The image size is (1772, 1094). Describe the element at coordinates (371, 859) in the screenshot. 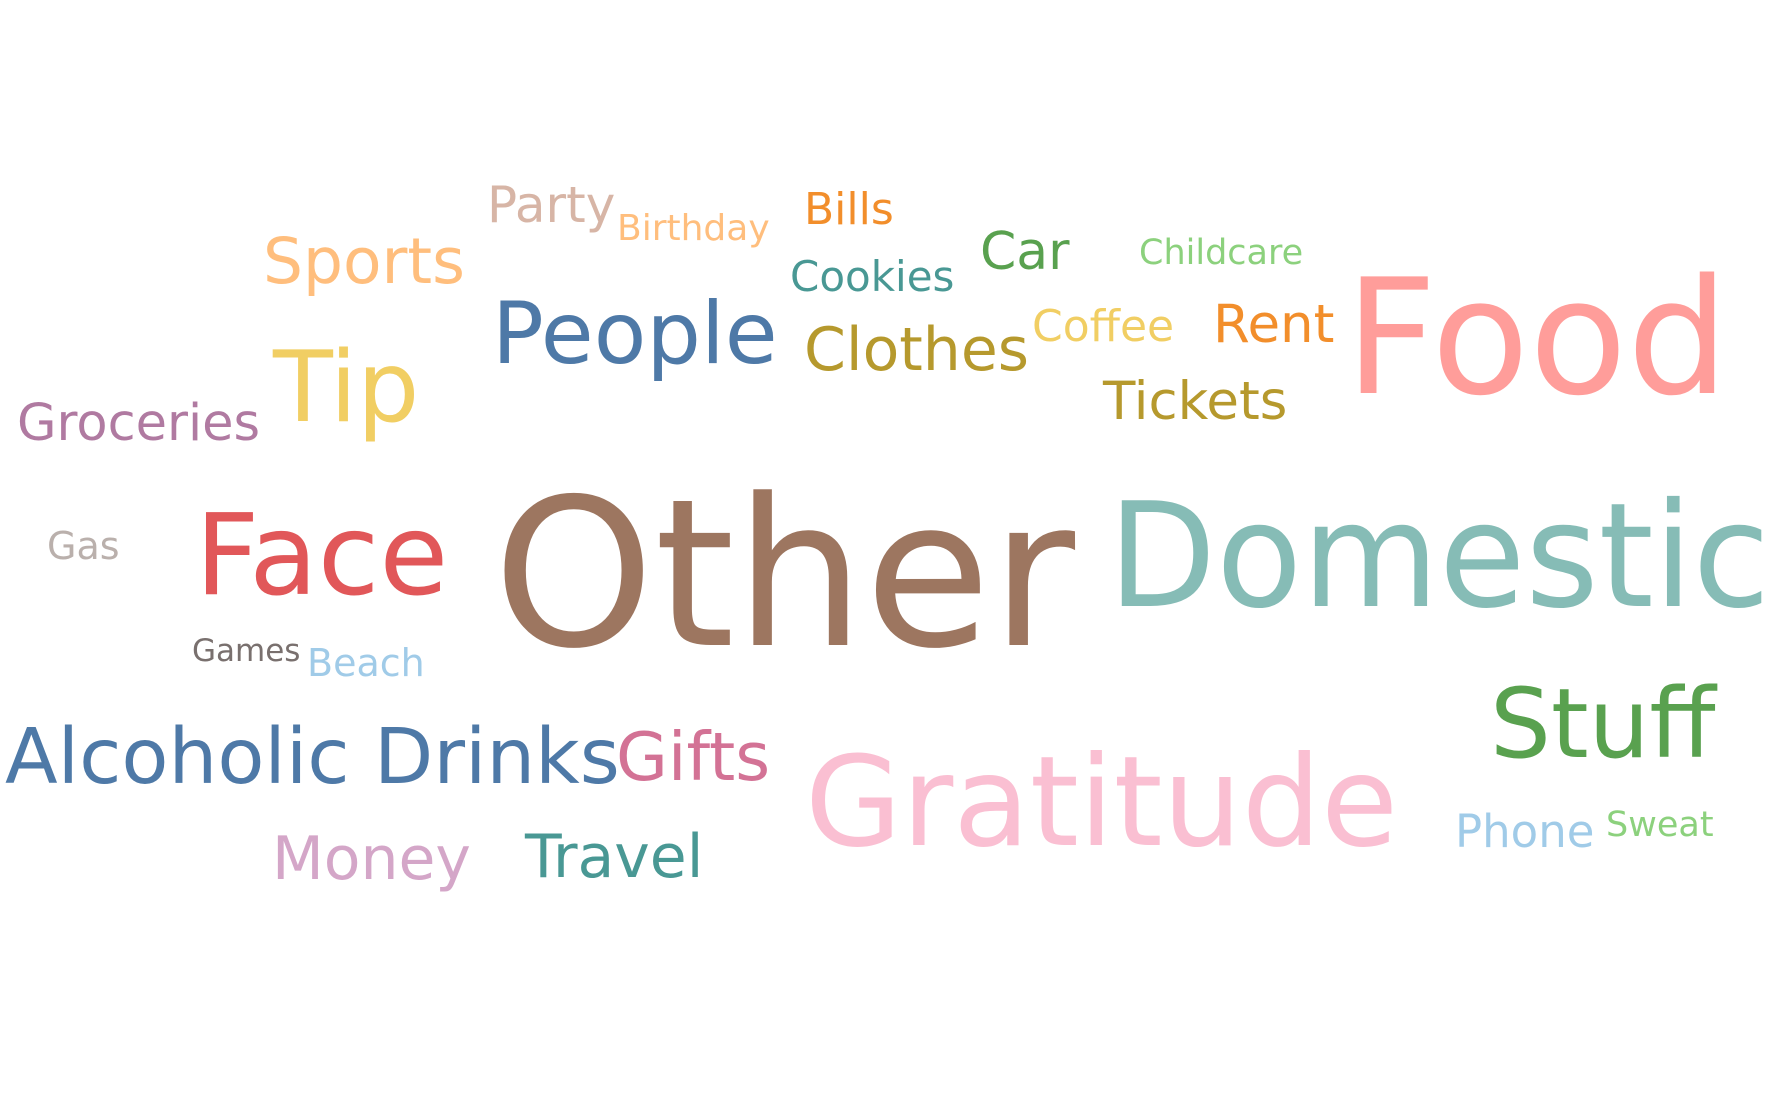

I see `word-money: Money` at that location.